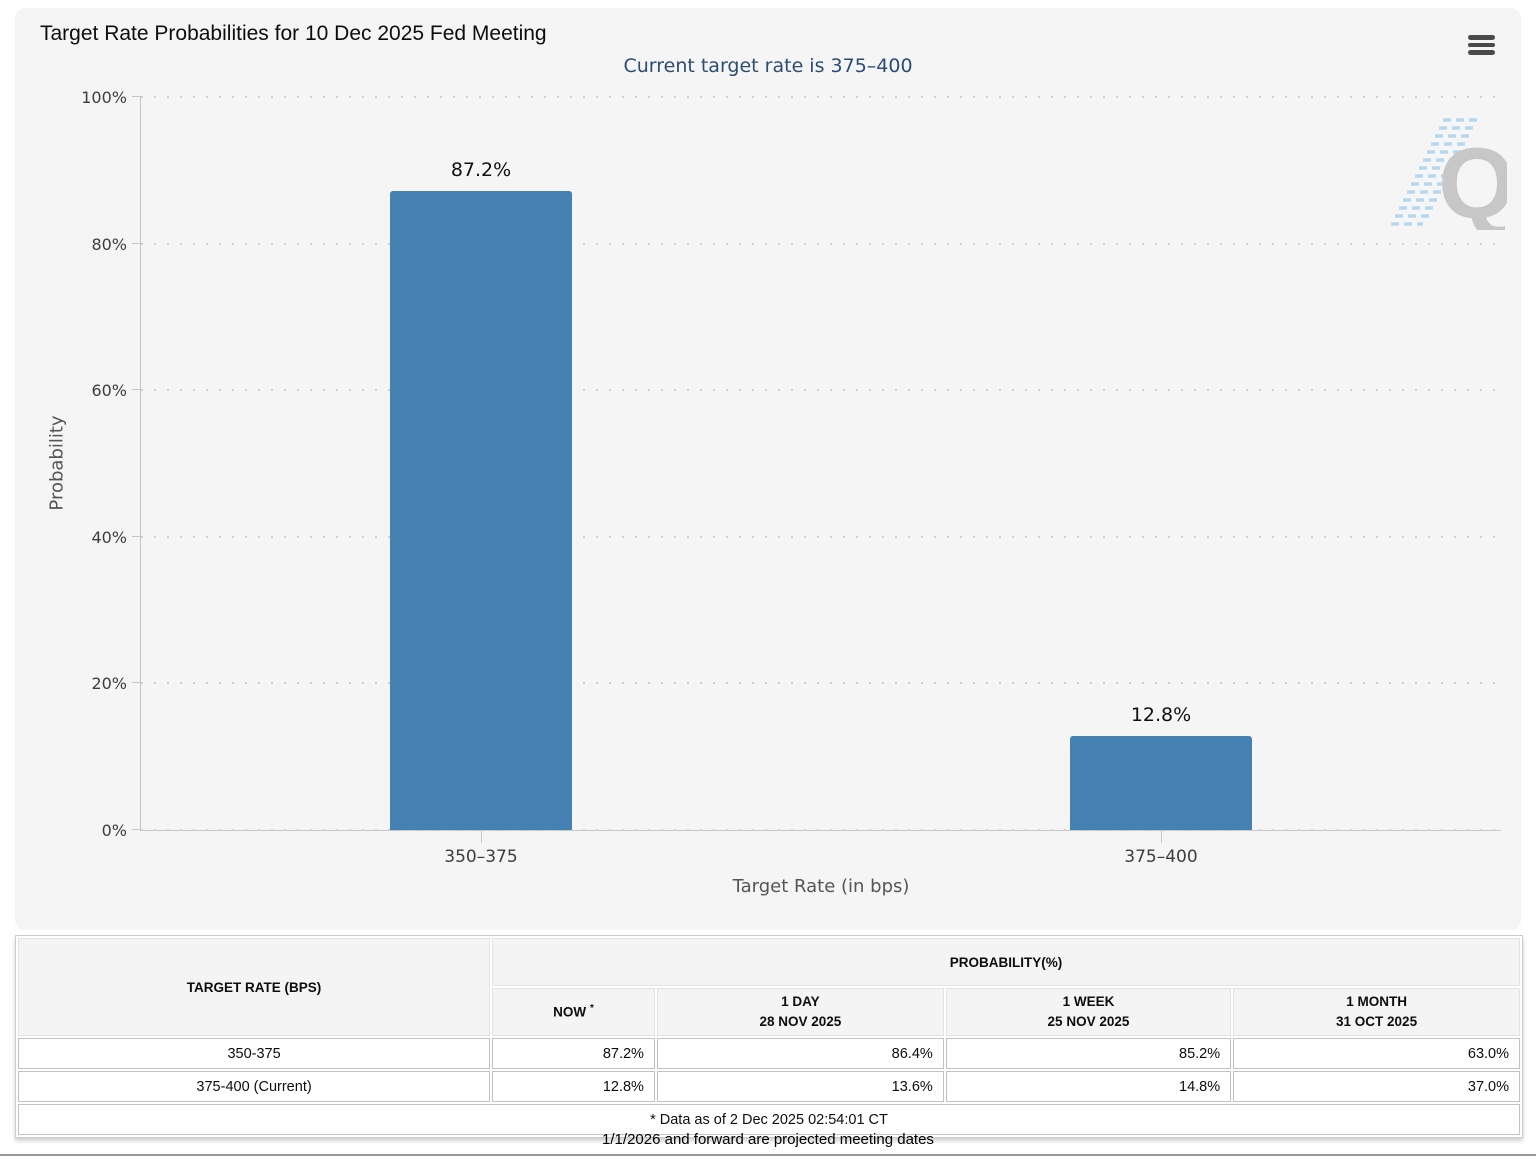 This screenshot has width=1536, height=1163. What do you see at coordinates (109, 537) in the screenshot?
I see `y-tick-label: 40%` at bounding box center [109, 537].